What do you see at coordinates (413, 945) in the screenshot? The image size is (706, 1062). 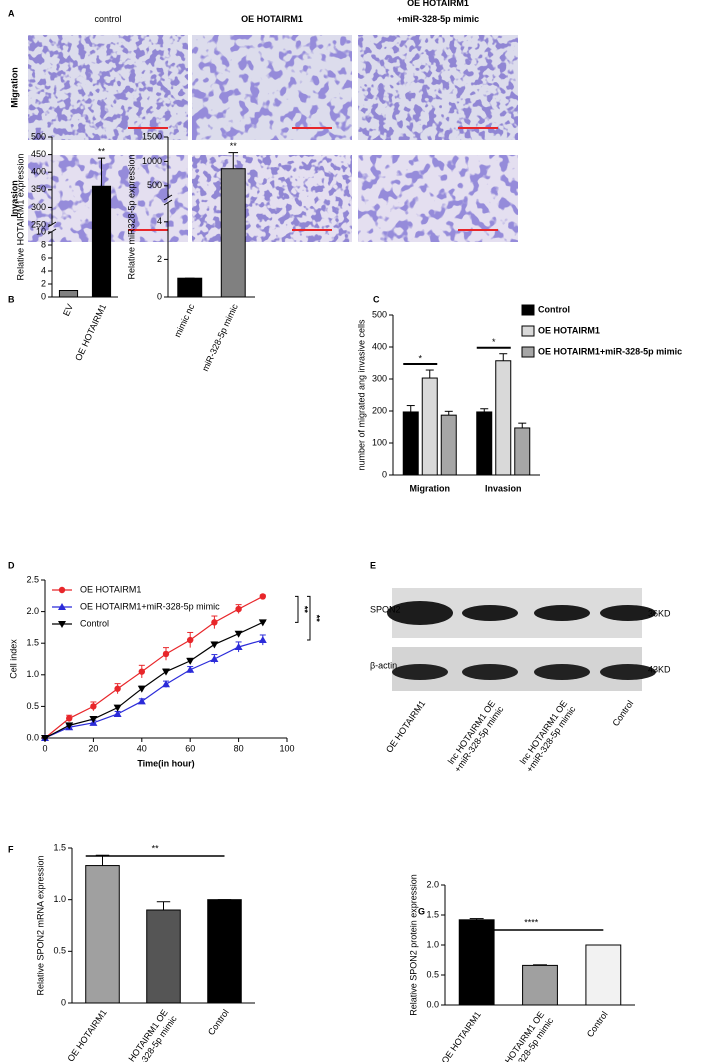 I see `y-axis-title: Relative SPON2 protein expression` at bounding box center [413, 945].